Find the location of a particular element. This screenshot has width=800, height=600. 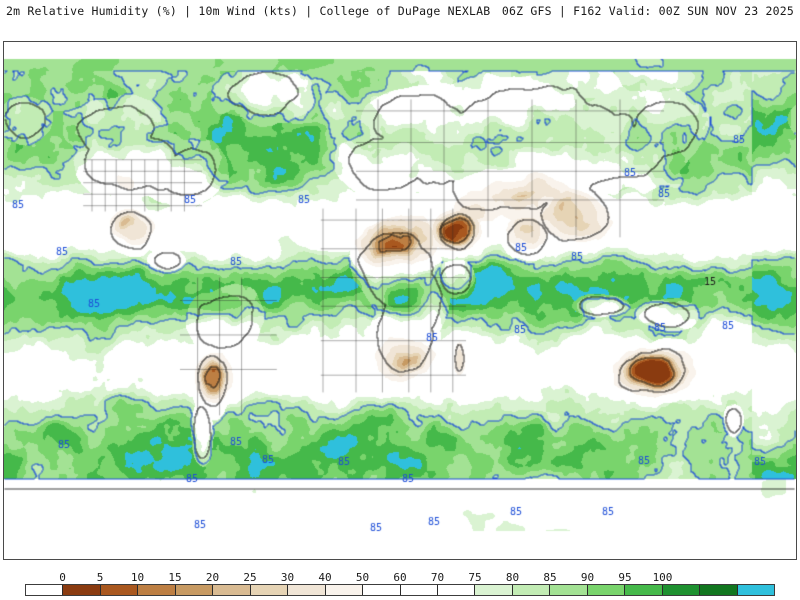

colorbar-tick-label: 10 is located at coordinates (137, 577).